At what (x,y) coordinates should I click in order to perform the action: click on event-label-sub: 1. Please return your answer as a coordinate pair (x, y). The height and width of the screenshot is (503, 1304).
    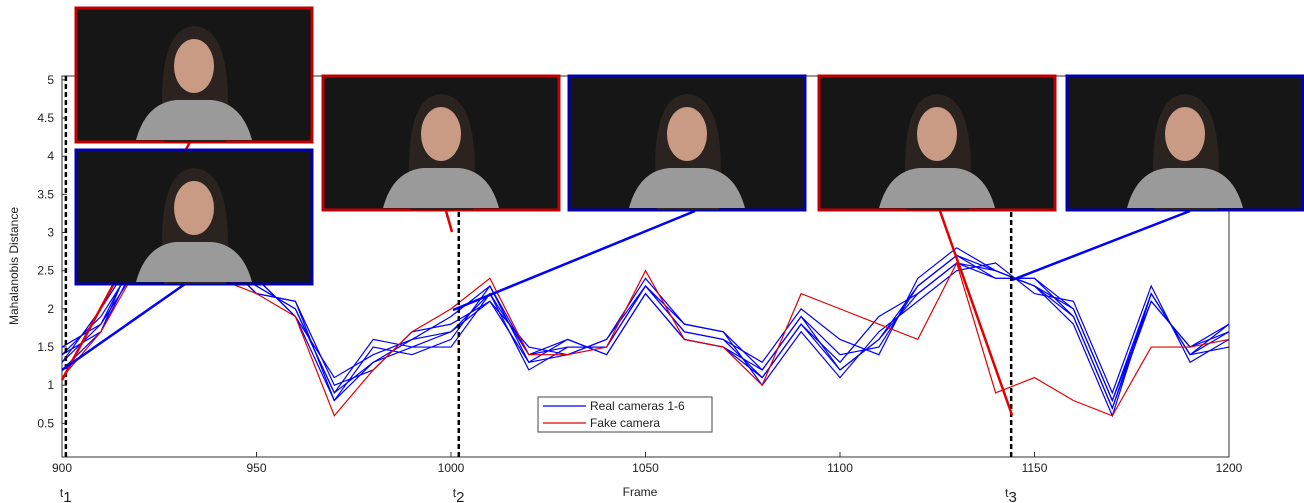
    Looking at the image, I should click on (67, 496).